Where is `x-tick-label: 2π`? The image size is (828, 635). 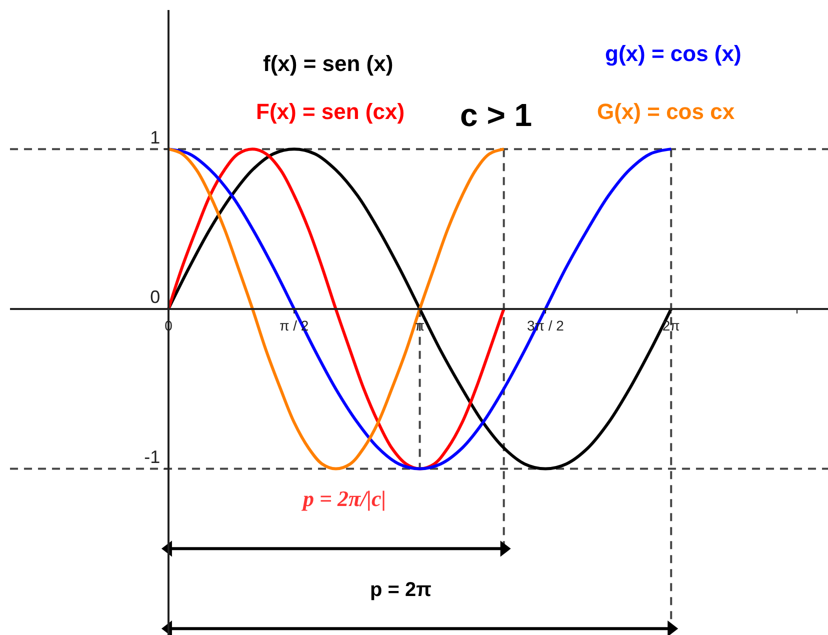
x-tick-label: 2π is located at coordinates (671, 325).